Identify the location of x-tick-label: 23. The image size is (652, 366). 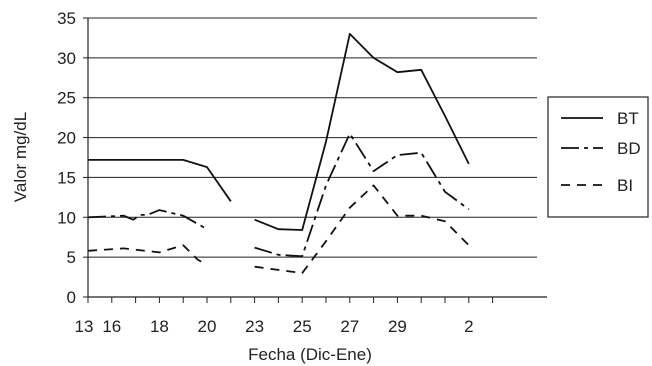
(254, 326).